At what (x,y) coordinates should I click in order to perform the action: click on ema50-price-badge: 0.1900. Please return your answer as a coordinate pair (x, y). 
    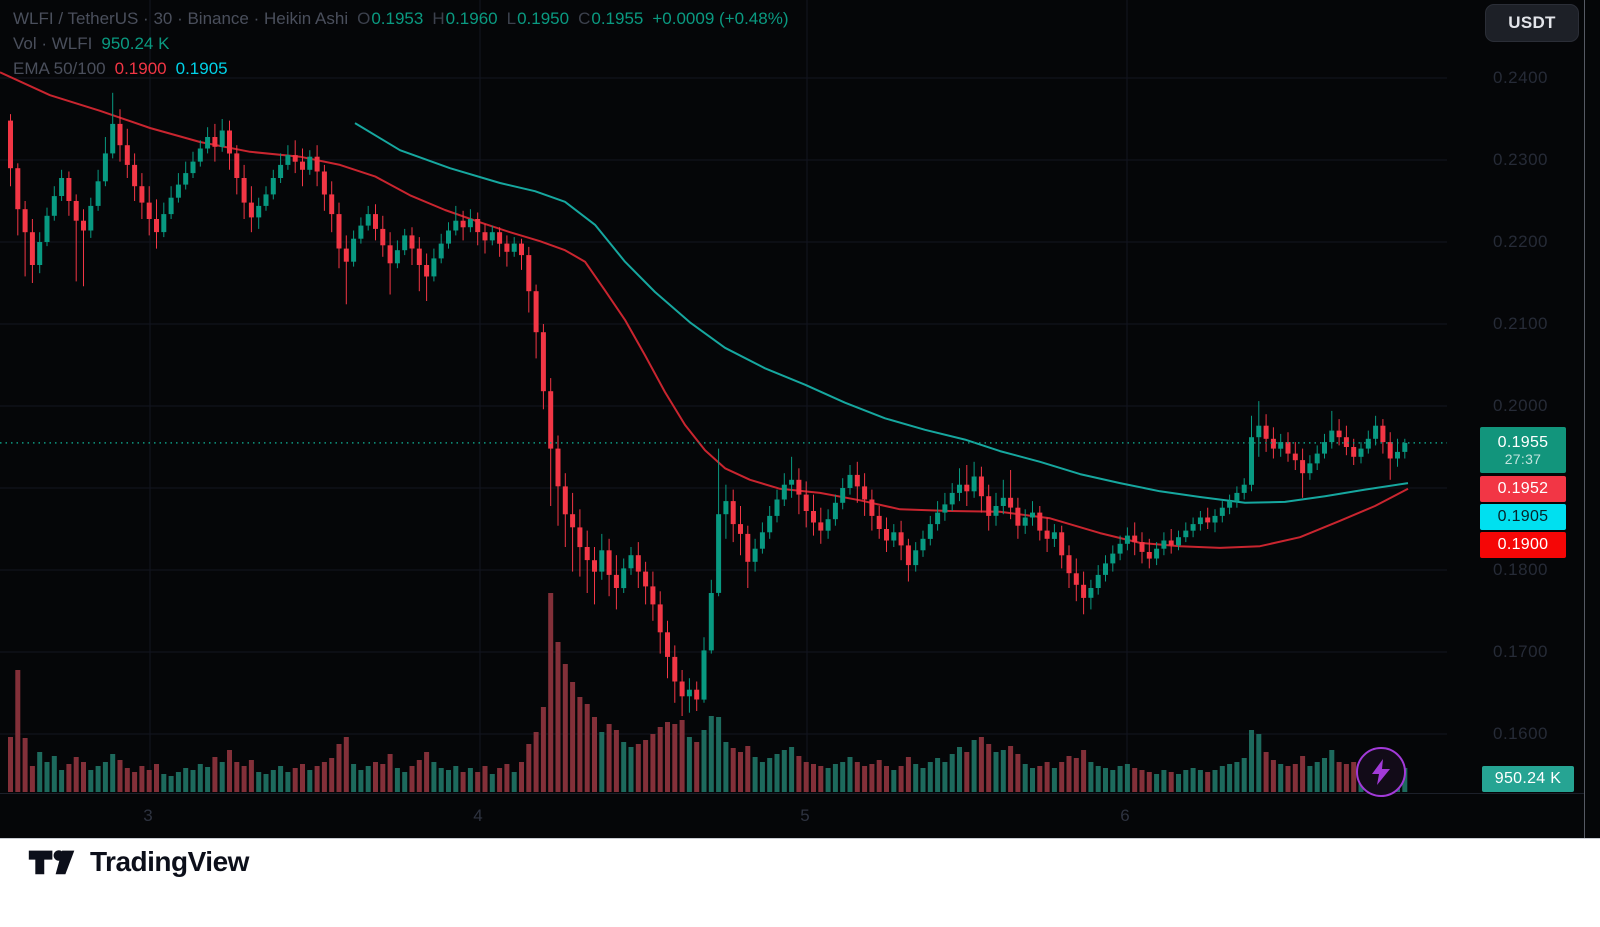
    Looking at the image, I should click on (1523, 545).